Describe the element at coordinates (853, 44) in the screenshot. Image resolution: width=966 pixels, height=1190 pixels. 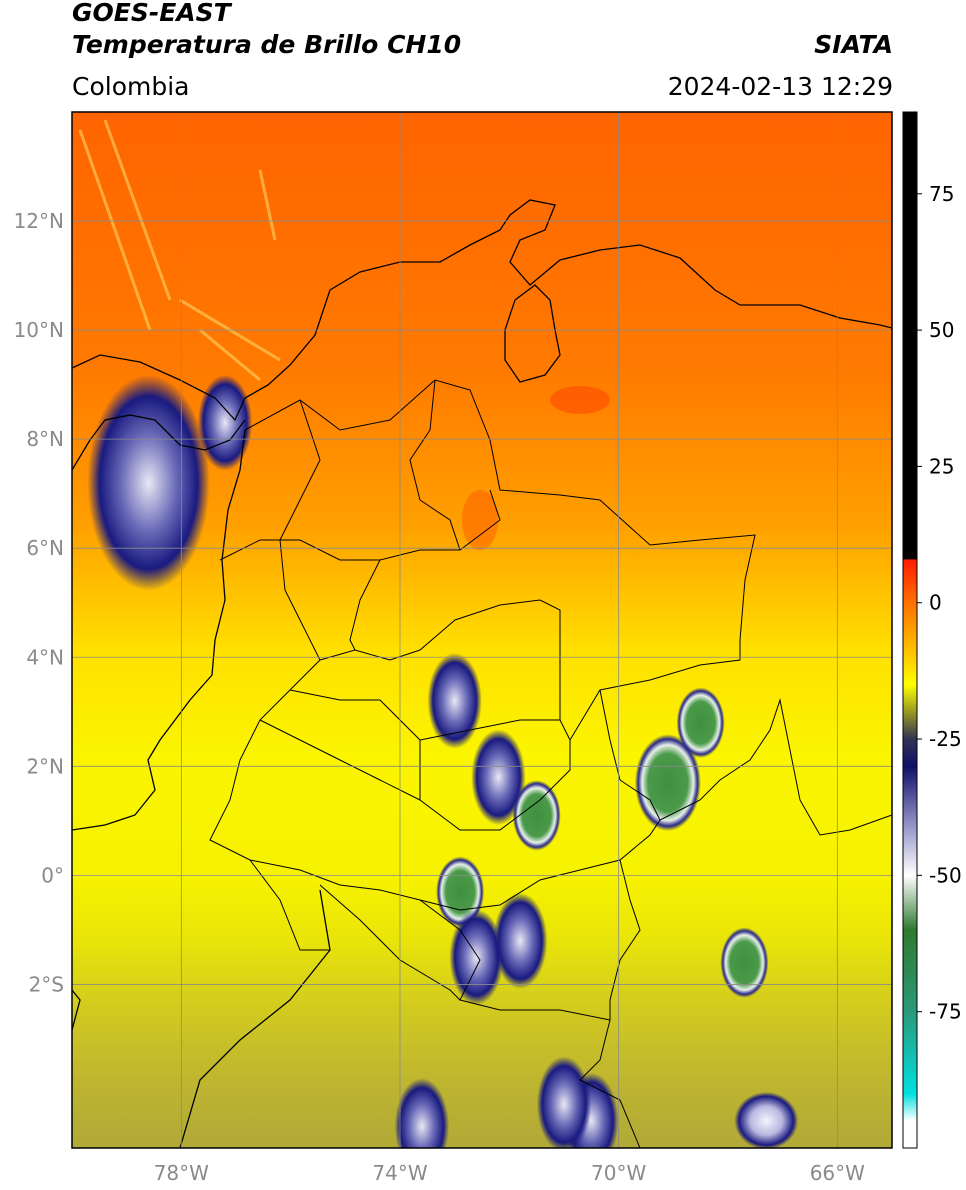
I see `agency-label: SIATA` at that location.